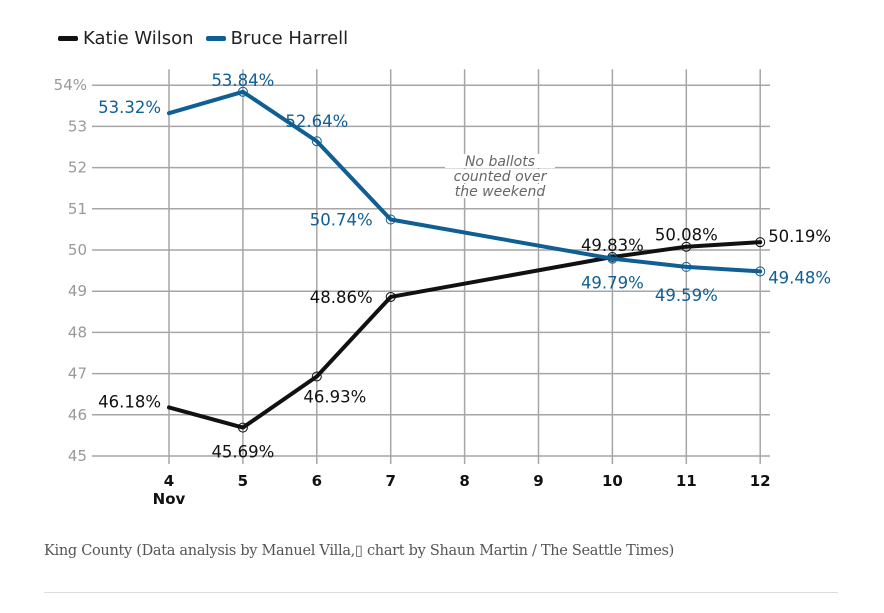  I want to click on data-label-katie-wilson: 45.69%, so click(242, 452).